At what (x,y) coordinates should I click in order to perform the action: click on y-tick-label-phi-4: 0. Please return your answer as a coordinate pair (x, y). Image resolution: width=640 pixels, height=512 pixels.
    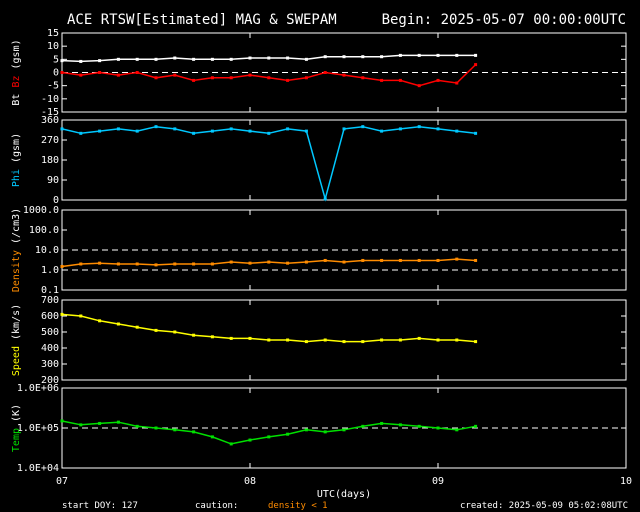
    Looking at the image, I should click on (56, 200).